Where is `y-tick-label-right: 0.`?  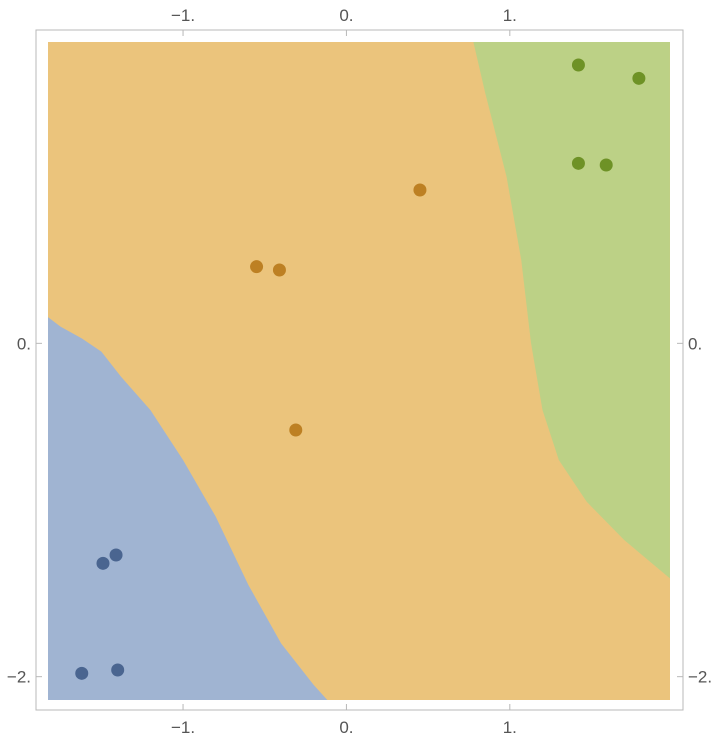 y-tick-label-right: 0. is located at coordinates (695, 343).